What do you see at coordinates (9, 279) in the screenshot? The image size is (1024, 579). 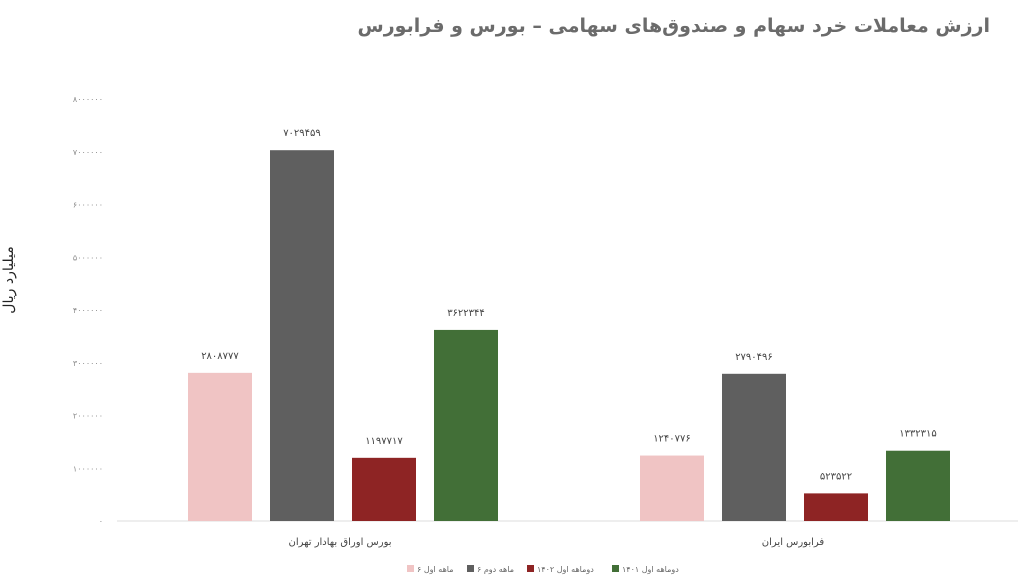 I see `y-axis-label: میلیارد ریال` at bounding box center [9, 279].